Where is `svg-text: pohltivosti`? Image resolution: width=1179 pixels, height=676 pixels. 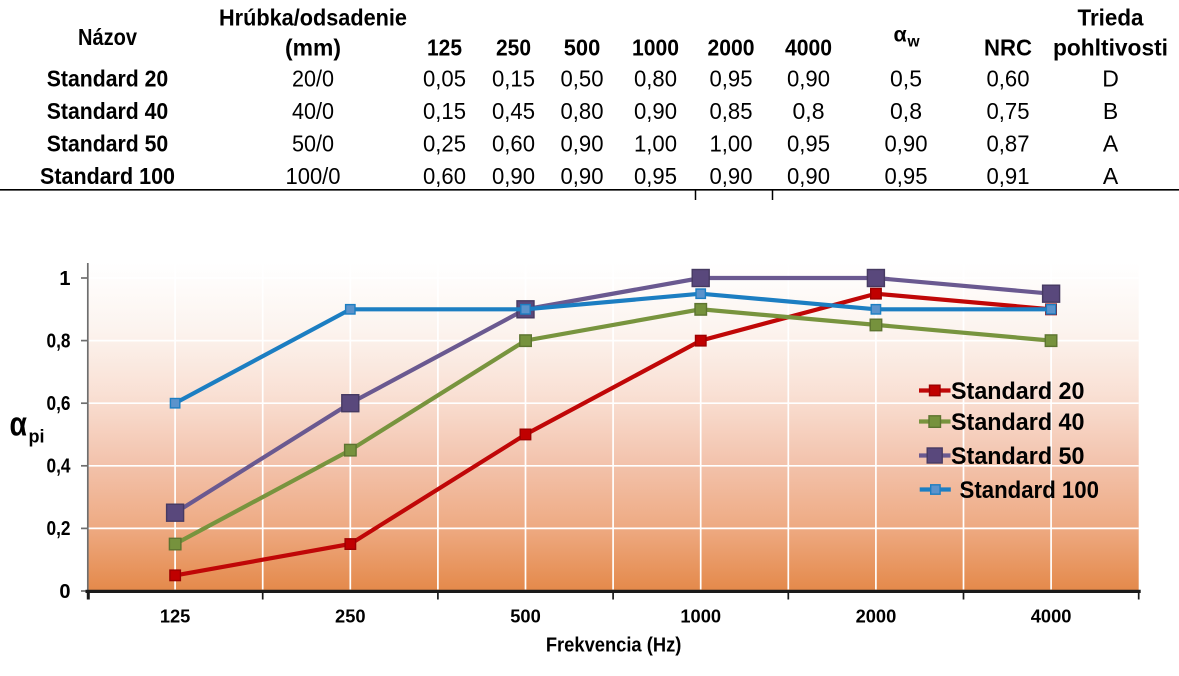 svg-text: pohltivosti is located at coordinates (1110, 48).